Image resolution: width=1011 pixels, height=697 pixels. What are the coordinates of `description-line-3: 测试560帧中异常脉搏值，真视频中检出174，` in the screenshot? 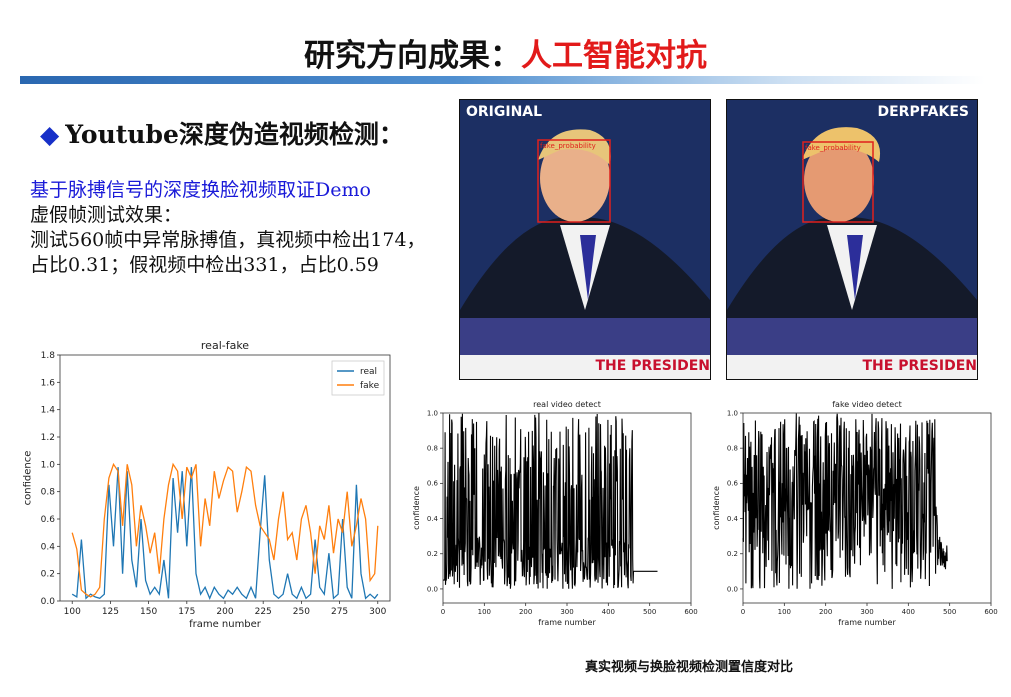 It's located at (228, 240).